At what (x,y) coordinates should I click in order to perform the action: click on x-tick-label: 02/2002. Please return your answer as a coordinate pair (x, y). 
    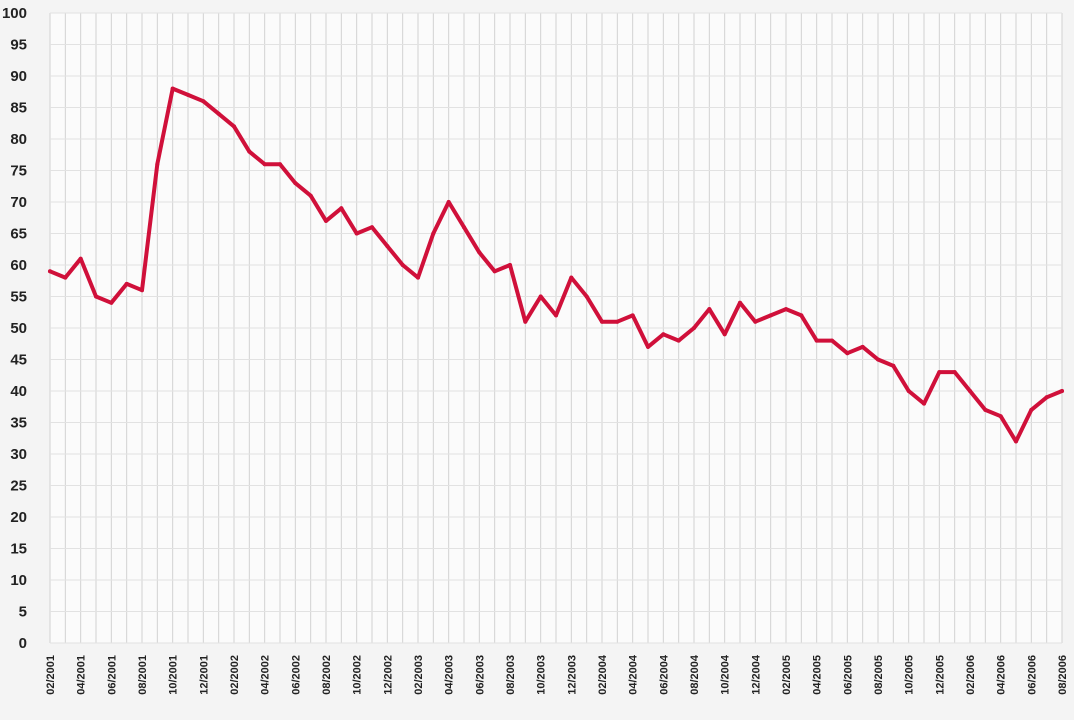
    Looking at the image, I should click on (235, 675).